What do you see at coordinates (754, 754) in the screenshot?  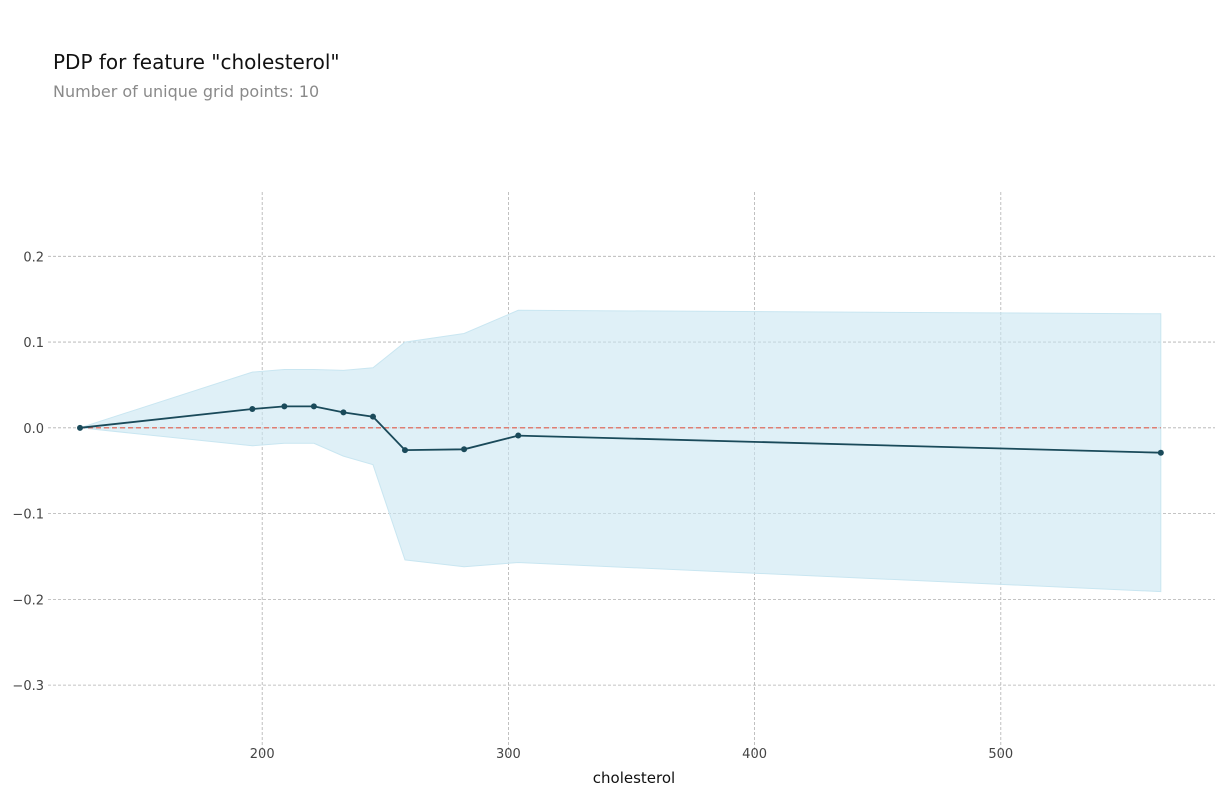 I see `x-tick-label: 400` at bounding box center [754, 754].